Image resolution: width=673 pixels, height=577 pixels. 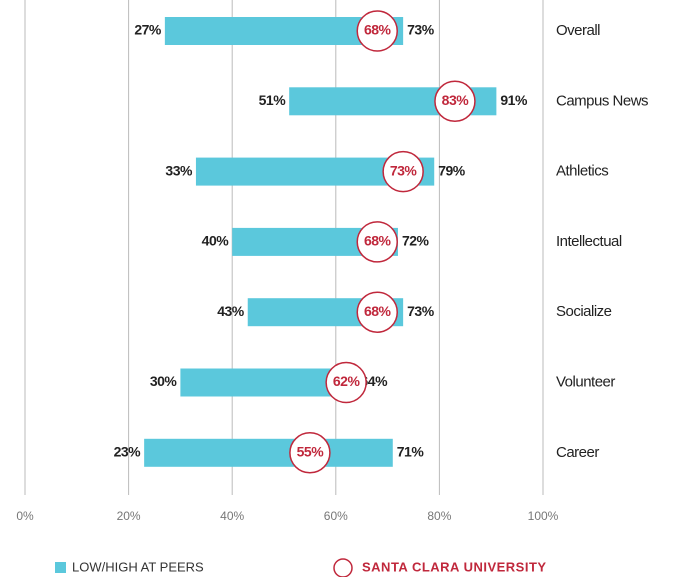 I want to click on low-label: 33%, so click(x=179, y=170).